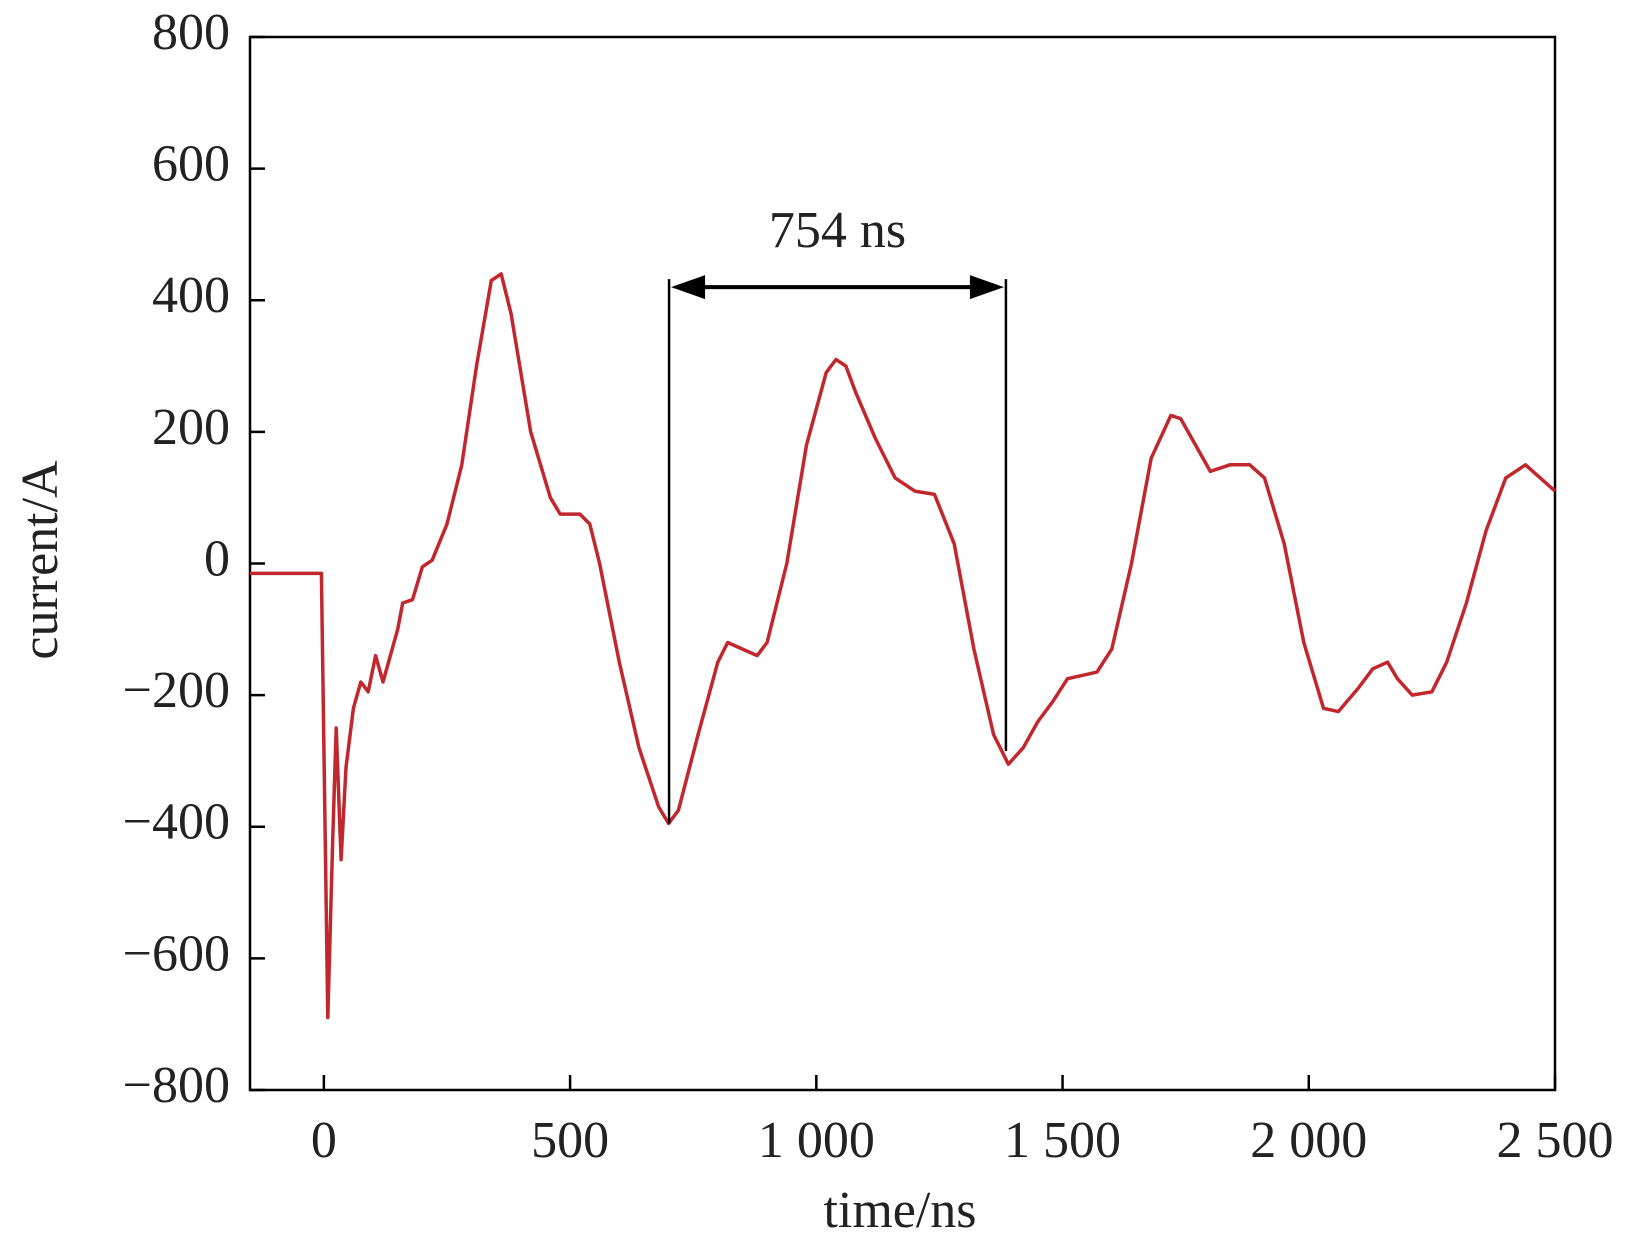 This screenshot has height=1250, width=1630. Describe the element at coordinates (816, 1140) in the screenshot. I see `x-tick-label: 1 000` at that location.